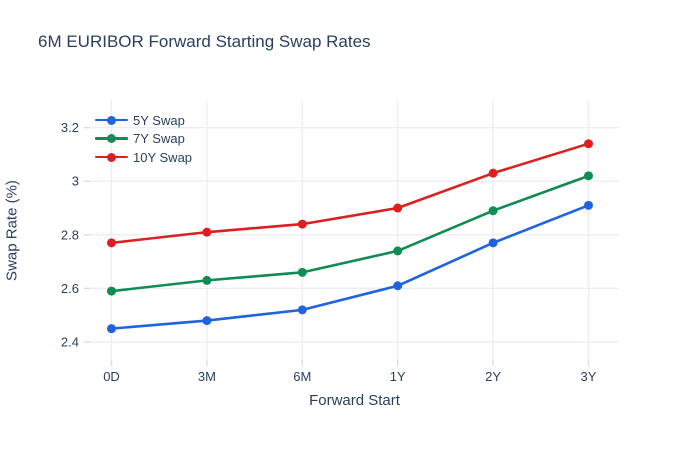  What do you see at coordinates (493, 376) in the screenshot?
I see `x-tick-label: 2Y` at bounding box center [493, 376].